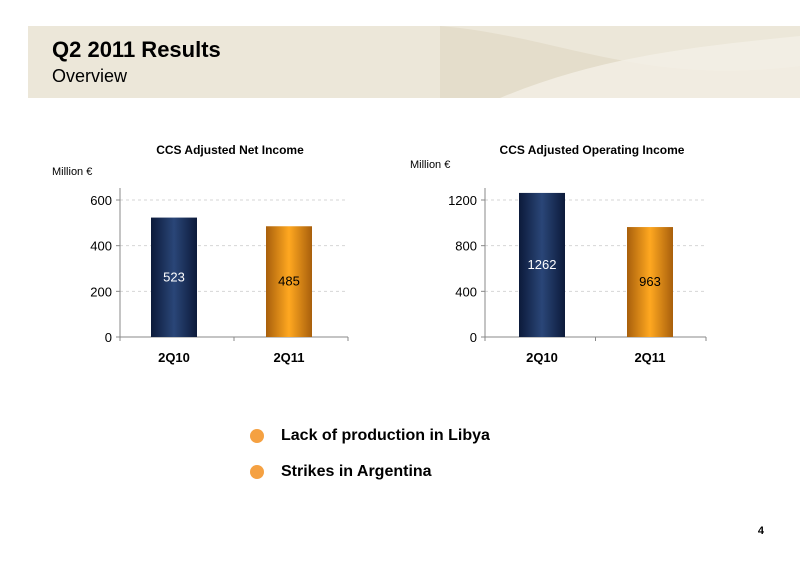  What do you see at coordinates (101, 291) in the screenshot?
I see `y-tick-label: 200` at bounding box center [101, 291].